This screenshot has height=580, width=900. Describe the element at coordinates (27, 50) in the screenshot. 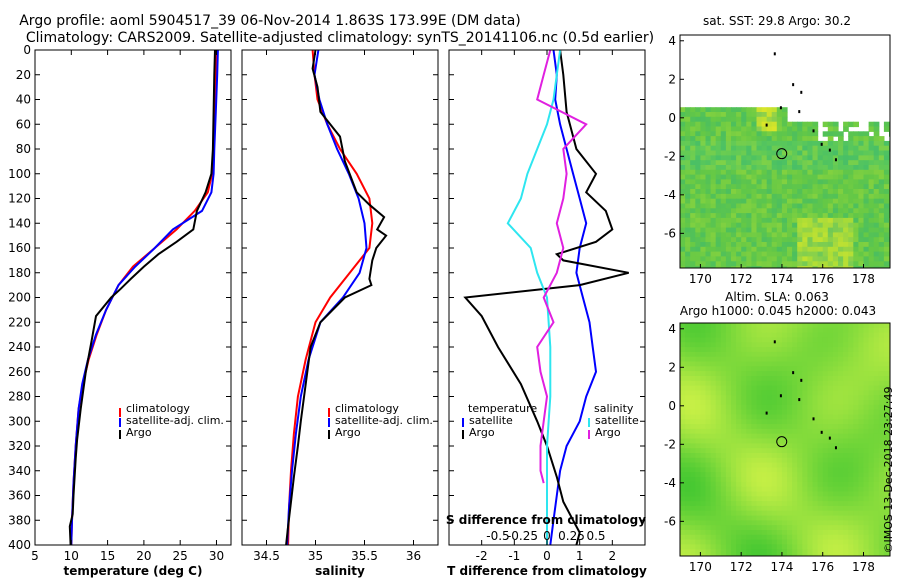

I see `depth-tick-label: 0` at that location.